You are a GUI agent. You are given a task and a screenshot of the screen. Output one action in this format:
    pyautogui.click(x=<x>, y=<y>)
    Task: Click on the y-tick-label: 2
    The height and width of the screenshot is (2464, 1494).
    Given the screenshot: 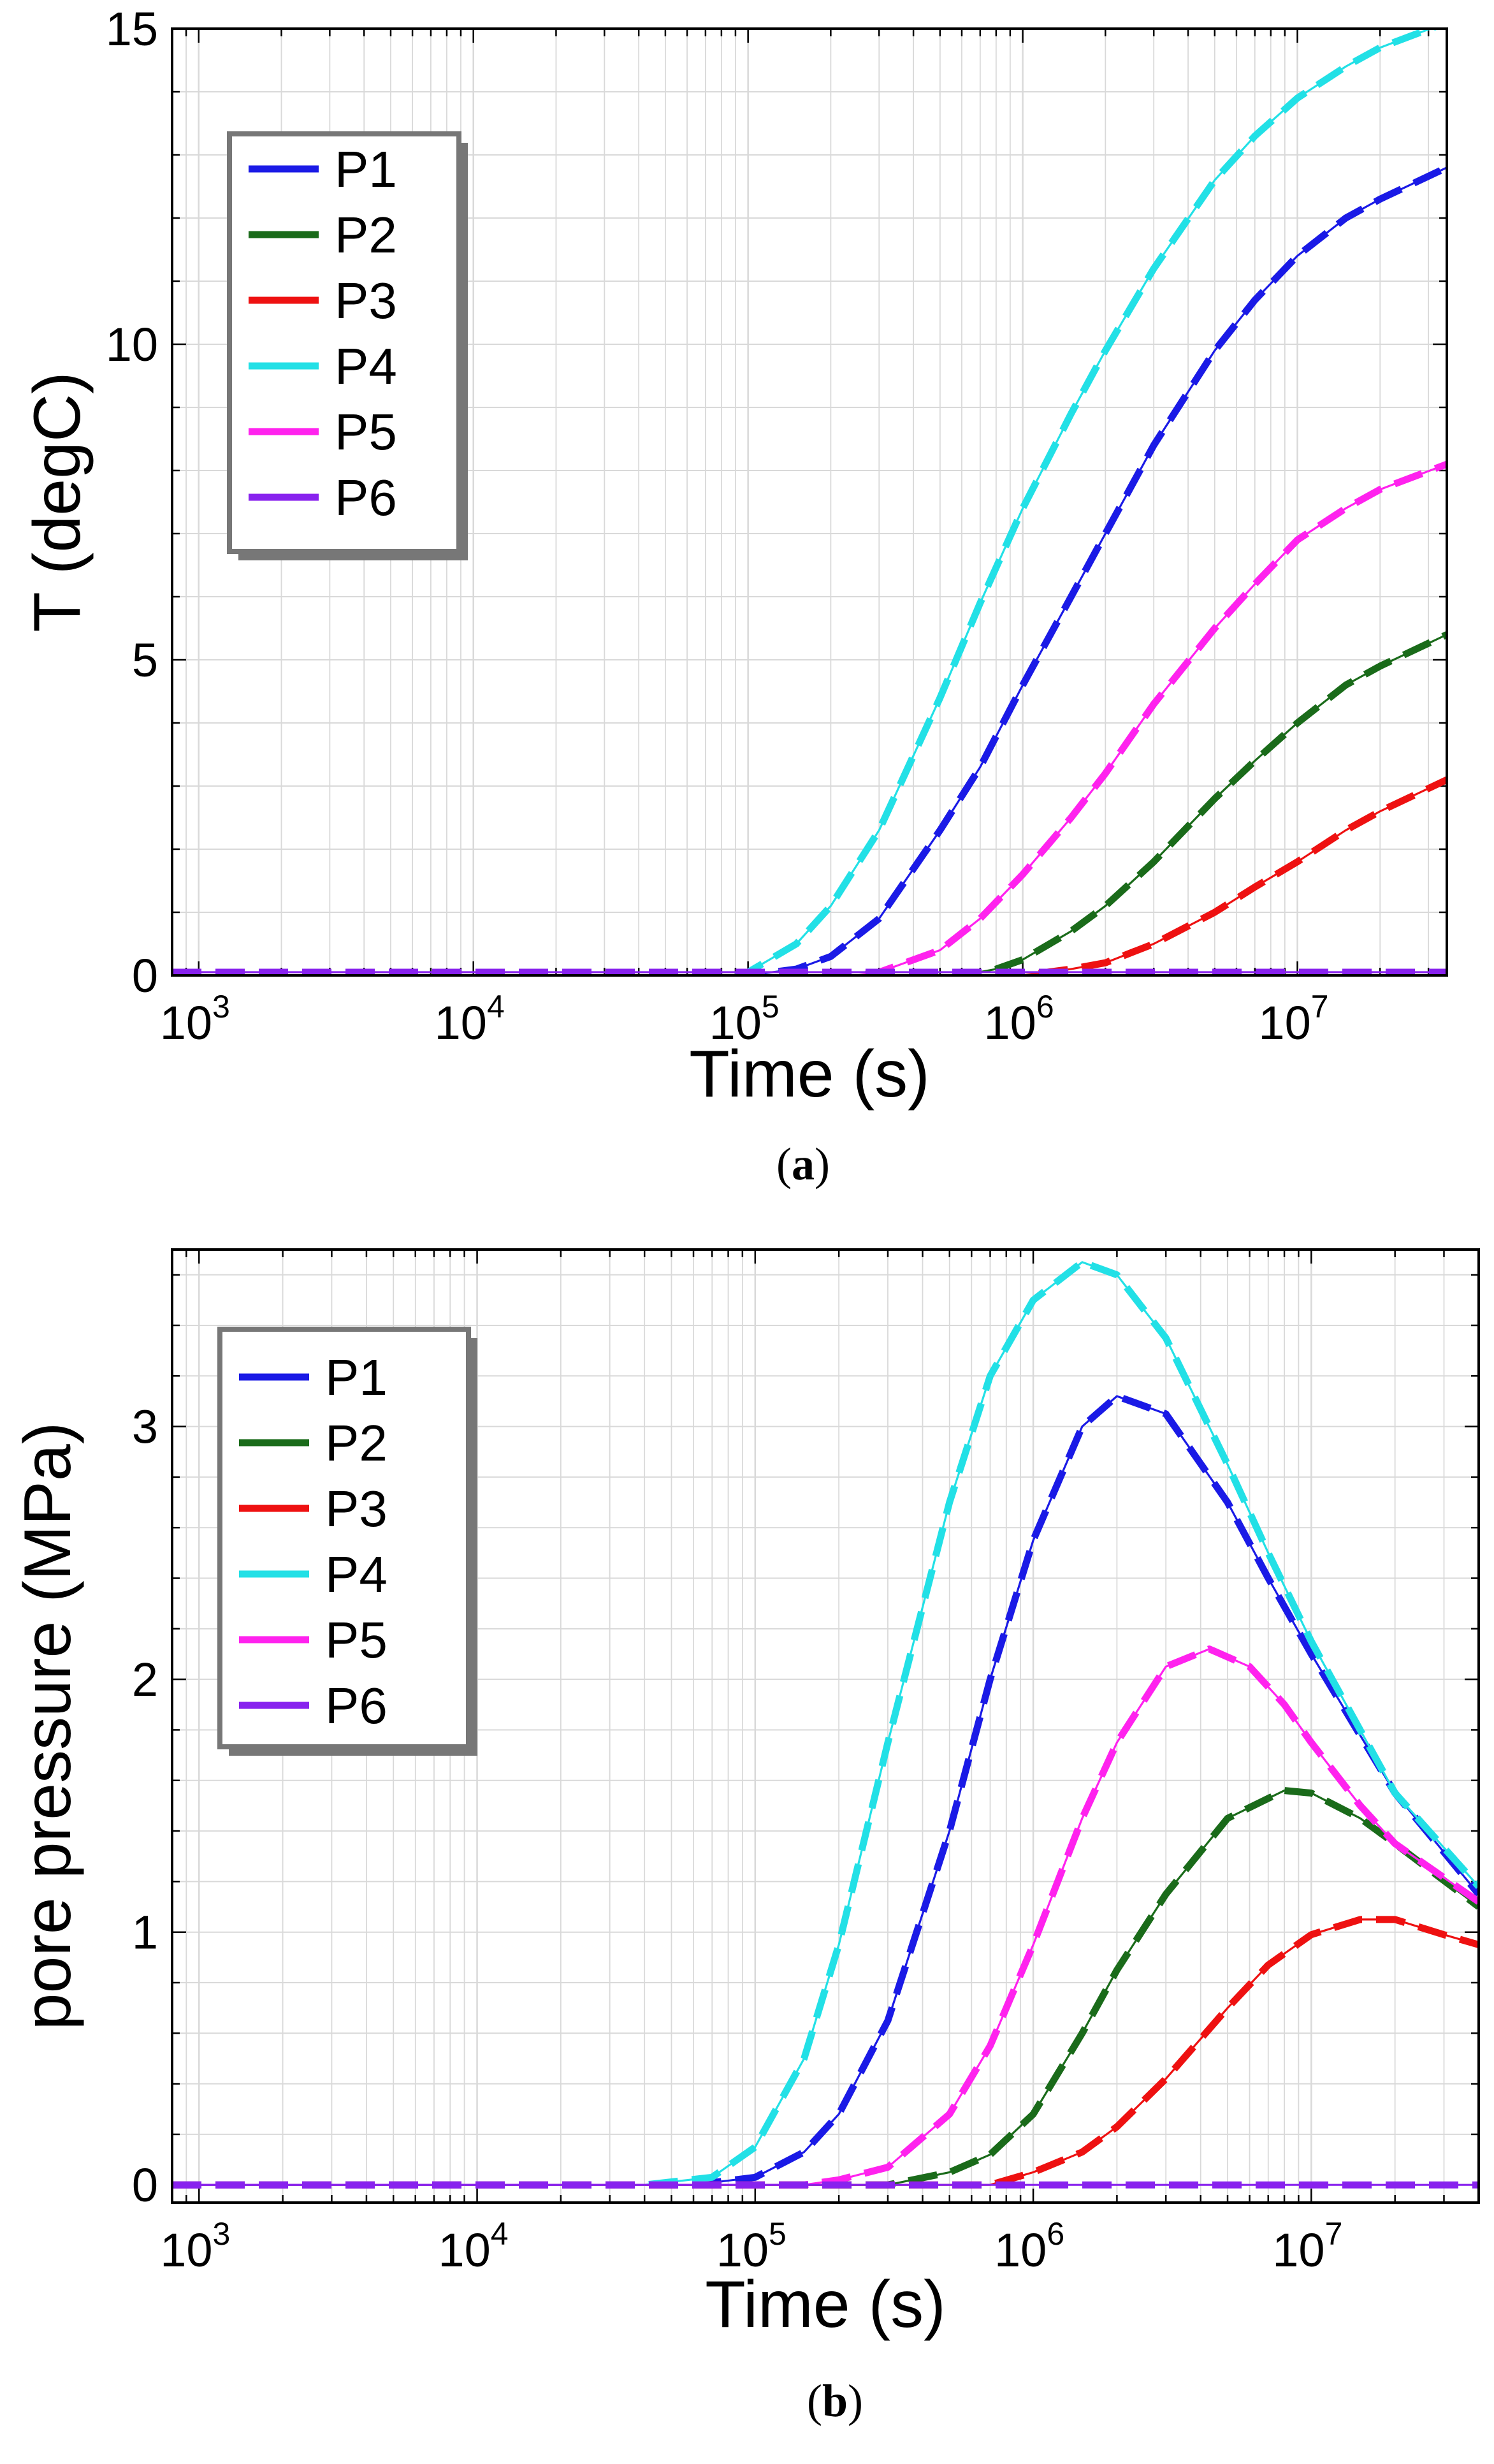 What is the action you would take?
    pyautogui.click(x=145, y=1680)
    